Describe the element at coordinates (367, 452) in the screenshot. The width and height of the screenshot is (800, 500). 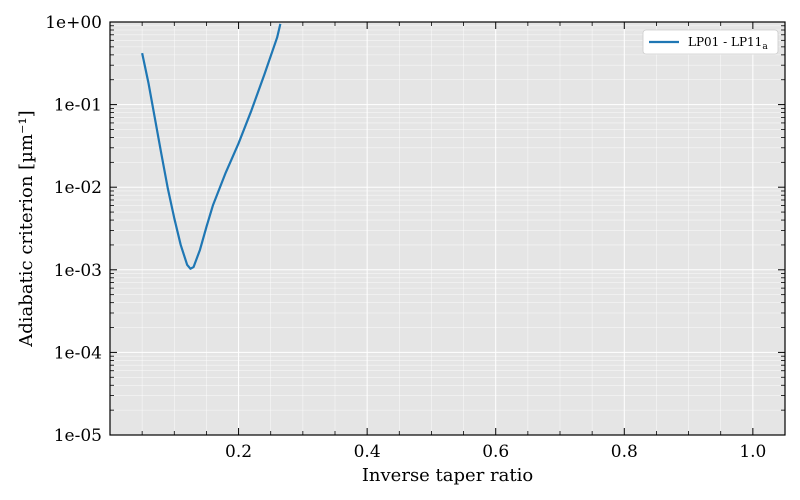
I see `x-tick-label: 0.4` at that location.